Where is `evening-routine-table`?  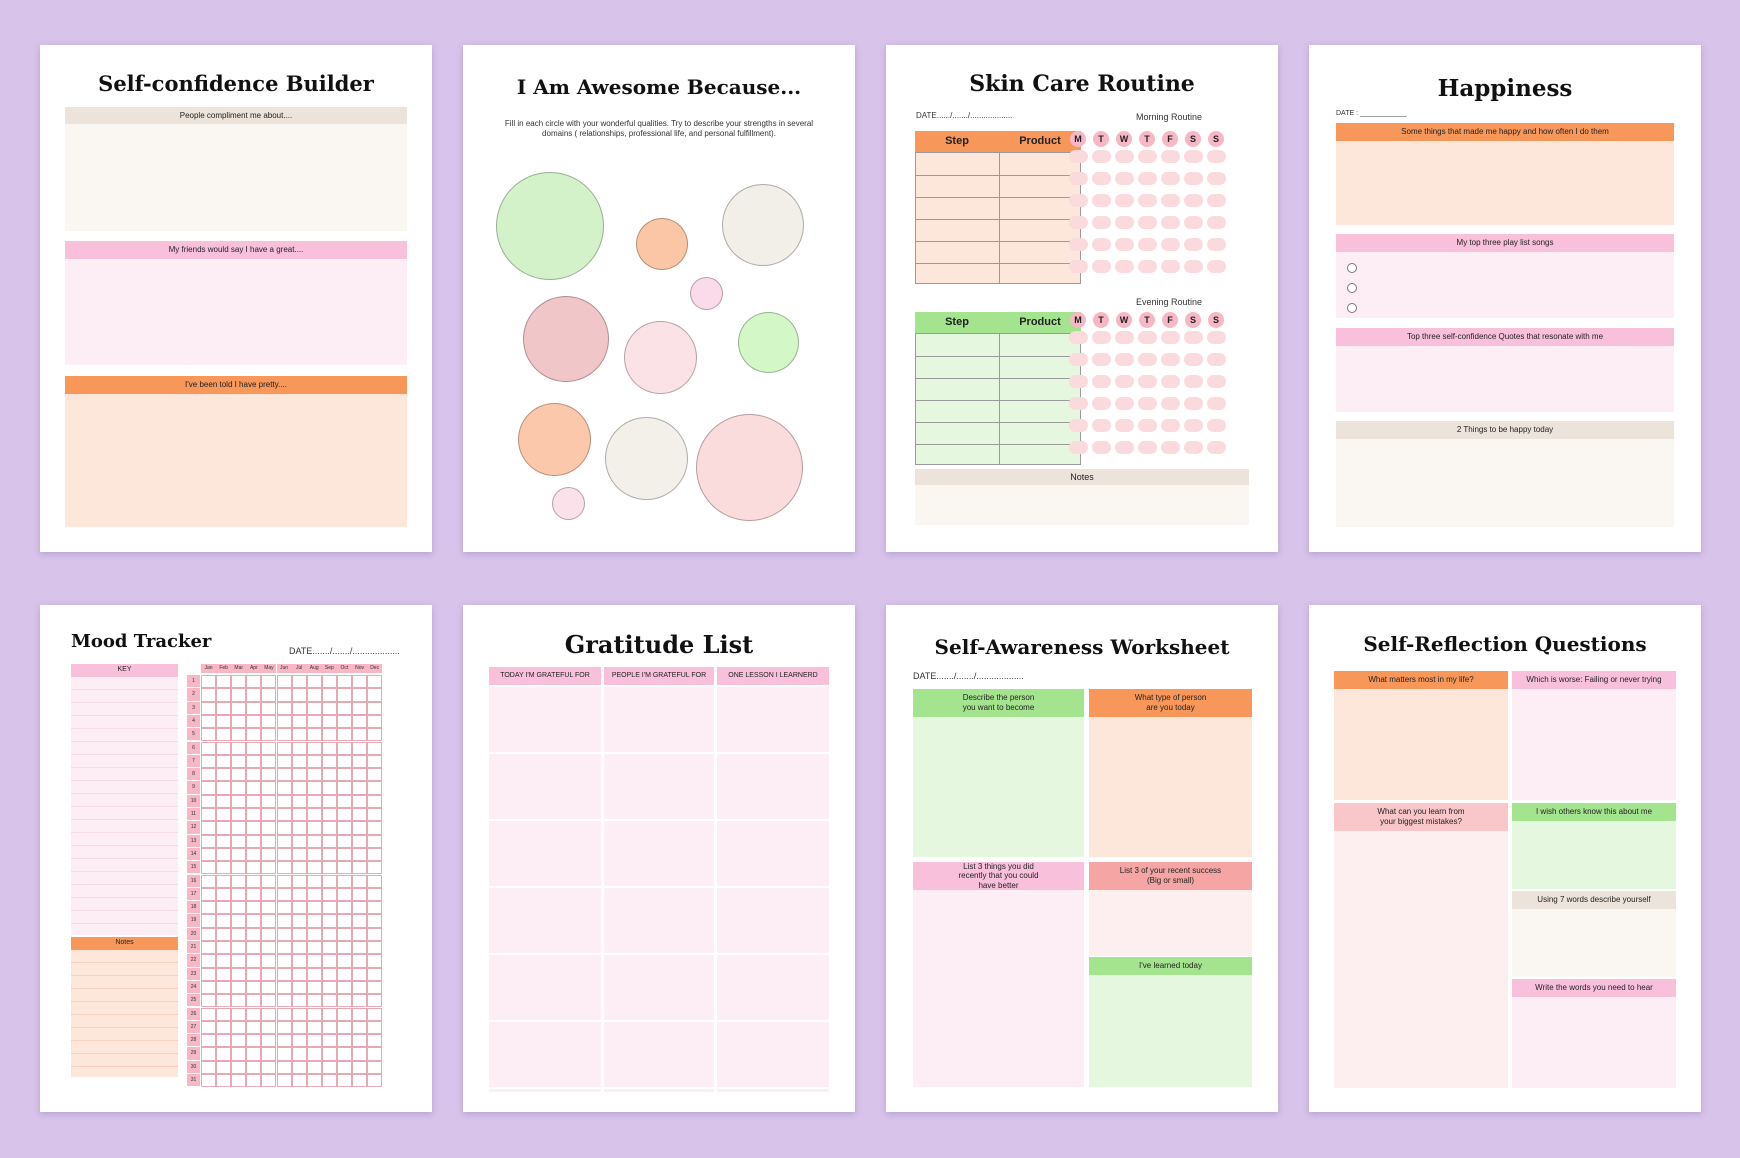 evening-routine-table is located at coordinates (998, 399).